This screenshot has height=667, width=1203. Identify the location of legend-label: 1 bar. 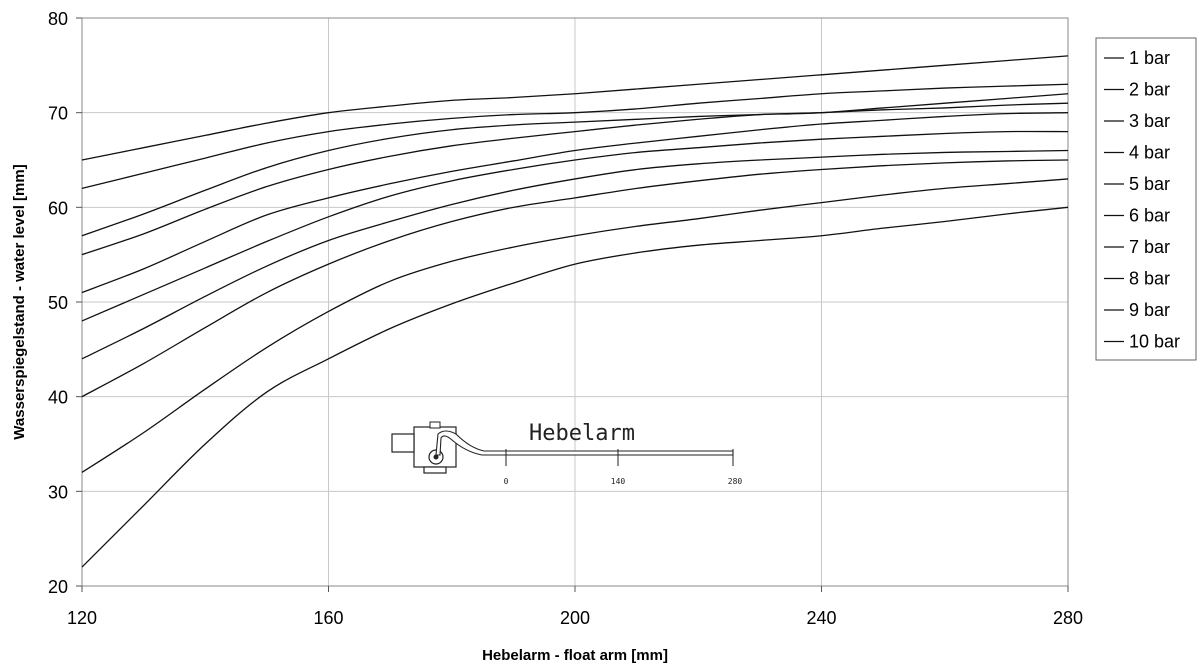
(1149, 58).